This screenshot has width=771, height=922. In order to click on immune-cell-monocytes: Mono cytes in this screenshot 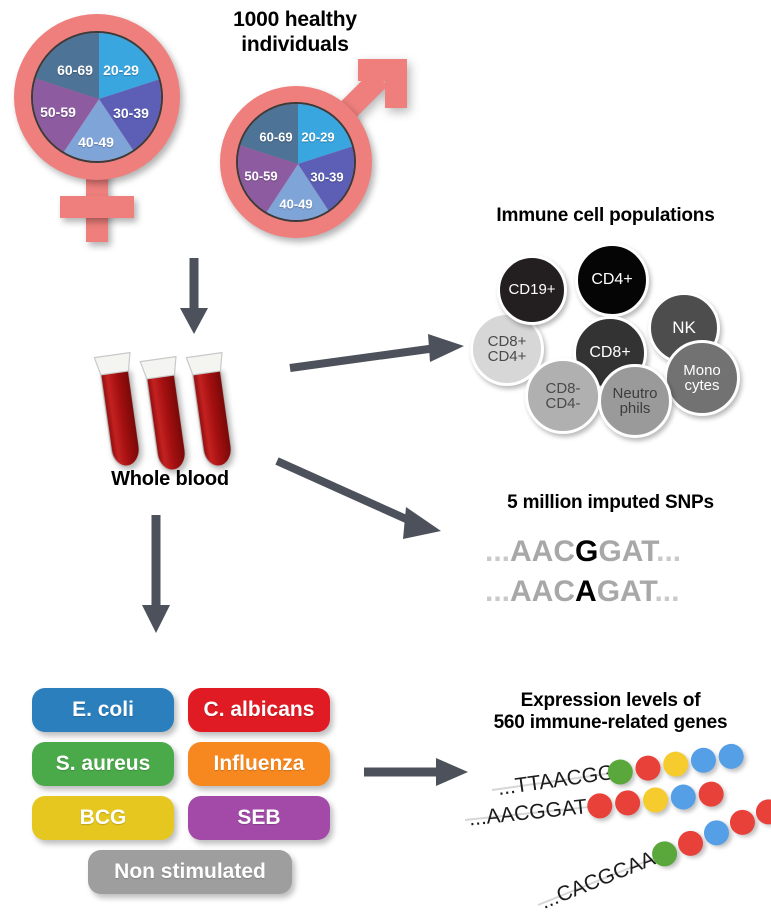, I will do `click(702, 378)`.